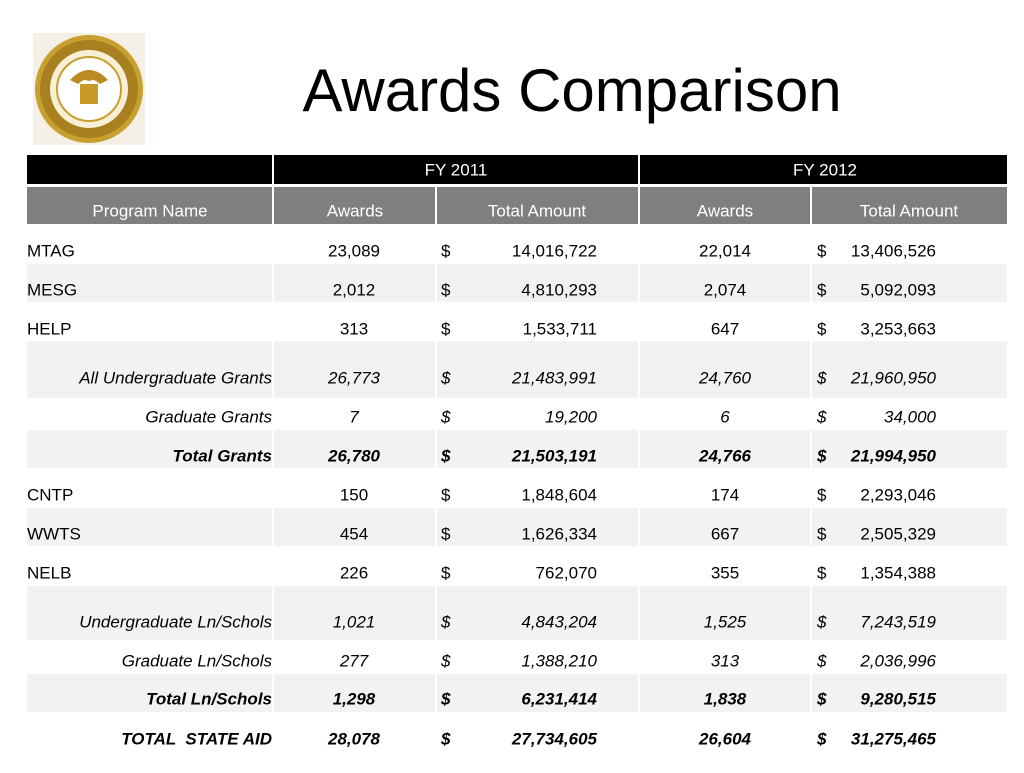  I want to click on cell: 1,354,388, so click(898, 572).